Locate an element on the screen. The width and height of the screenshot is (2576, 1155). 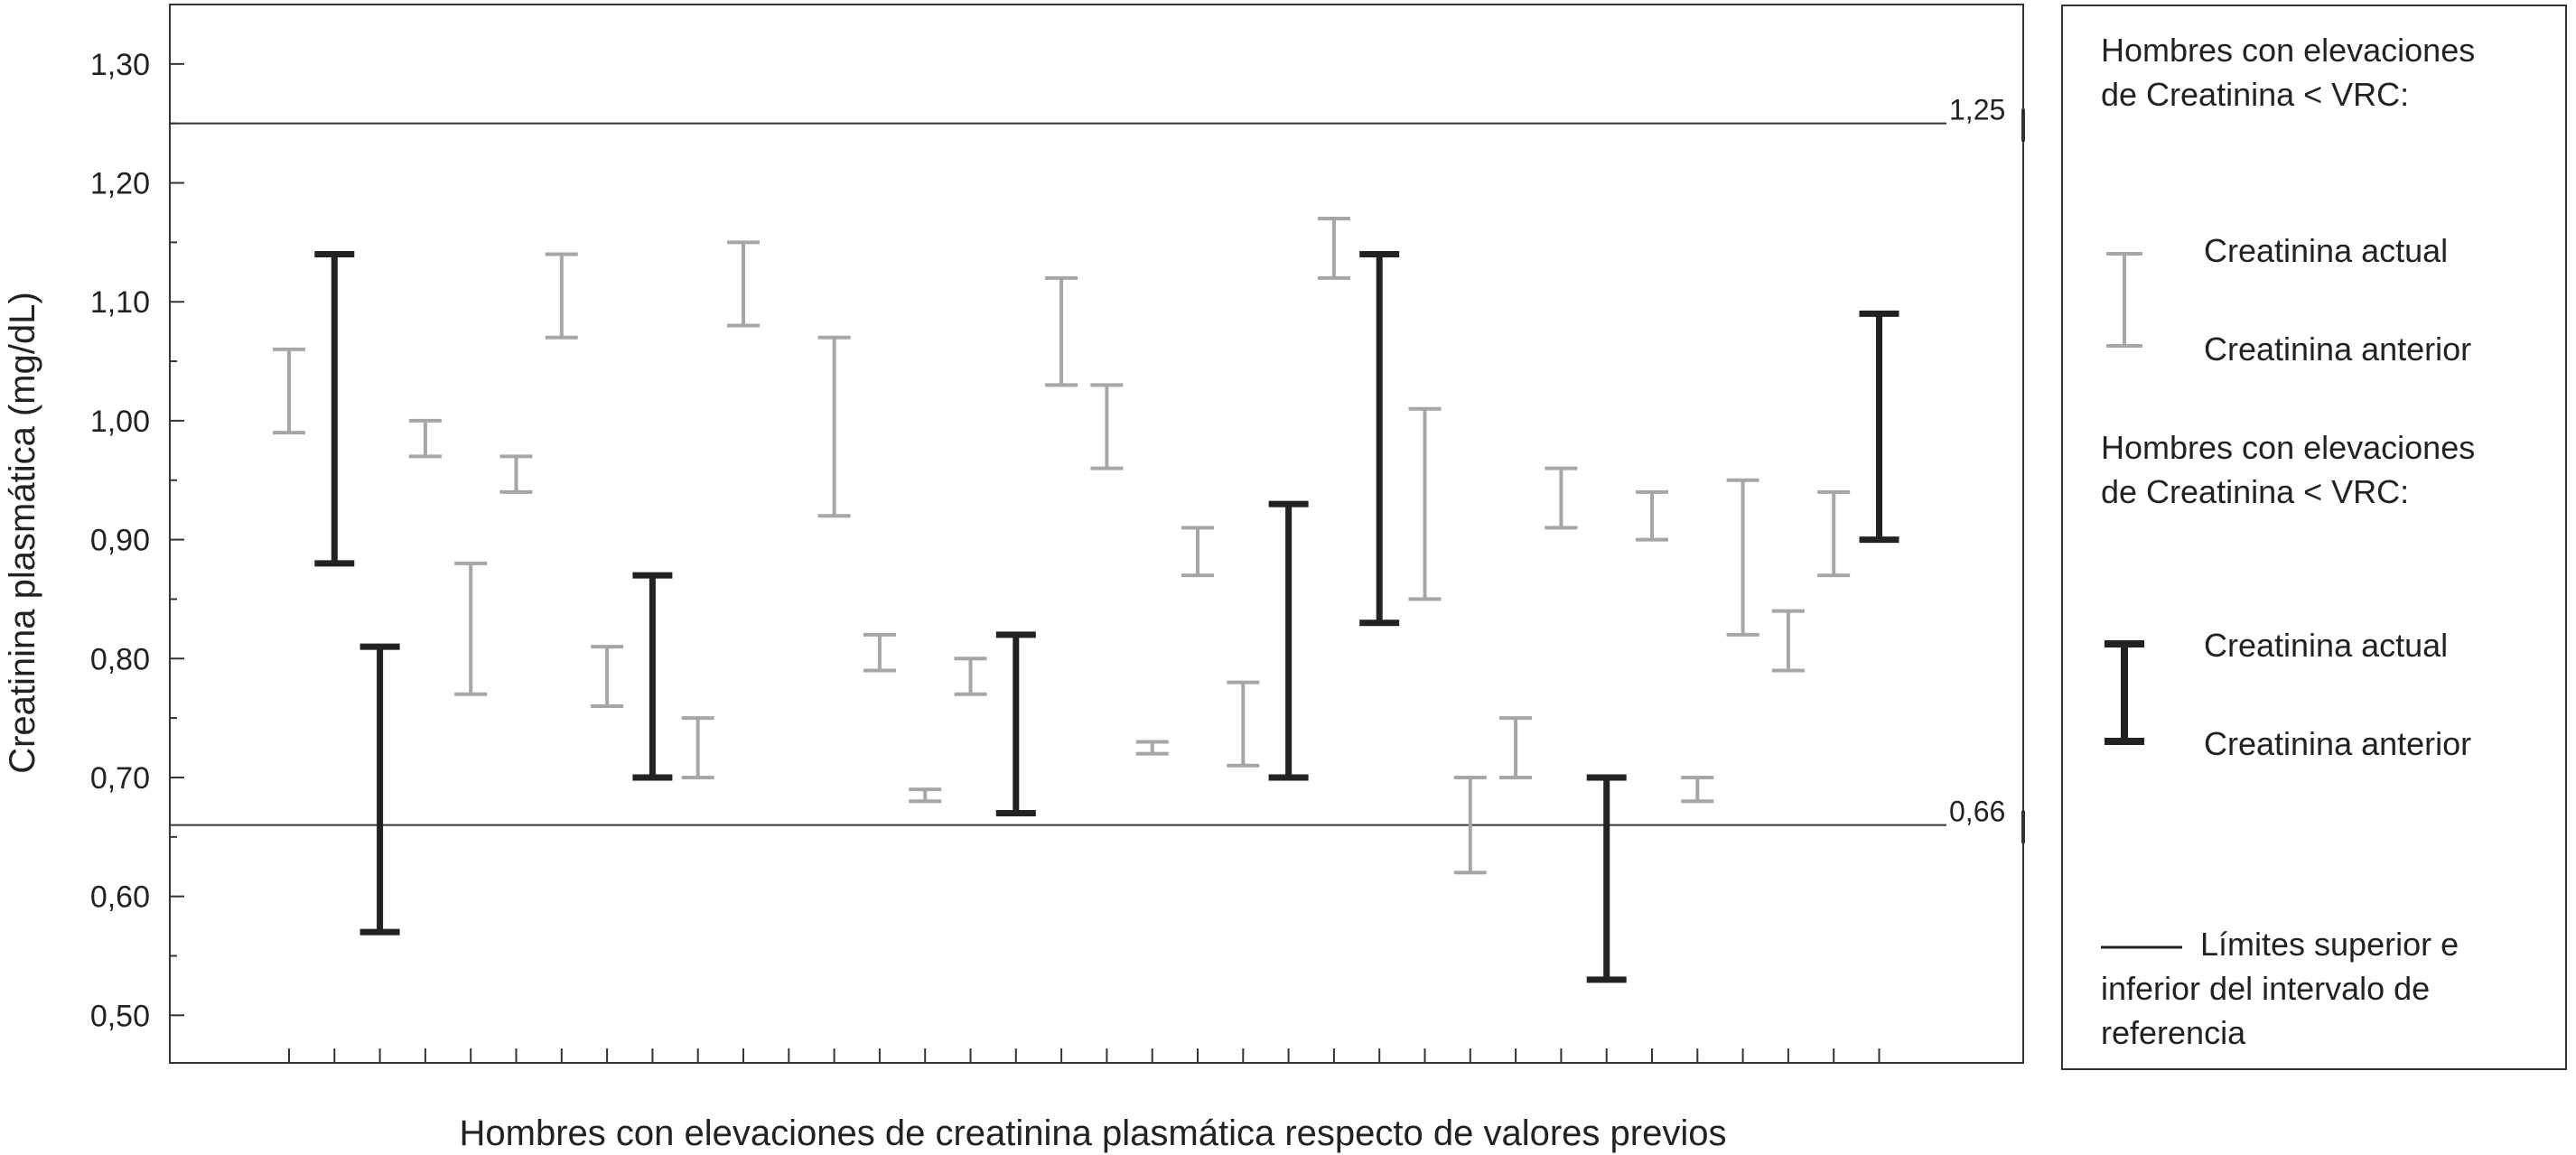
legend-group2-actual: Creatinina actual is located at coordinates (2326, 645).